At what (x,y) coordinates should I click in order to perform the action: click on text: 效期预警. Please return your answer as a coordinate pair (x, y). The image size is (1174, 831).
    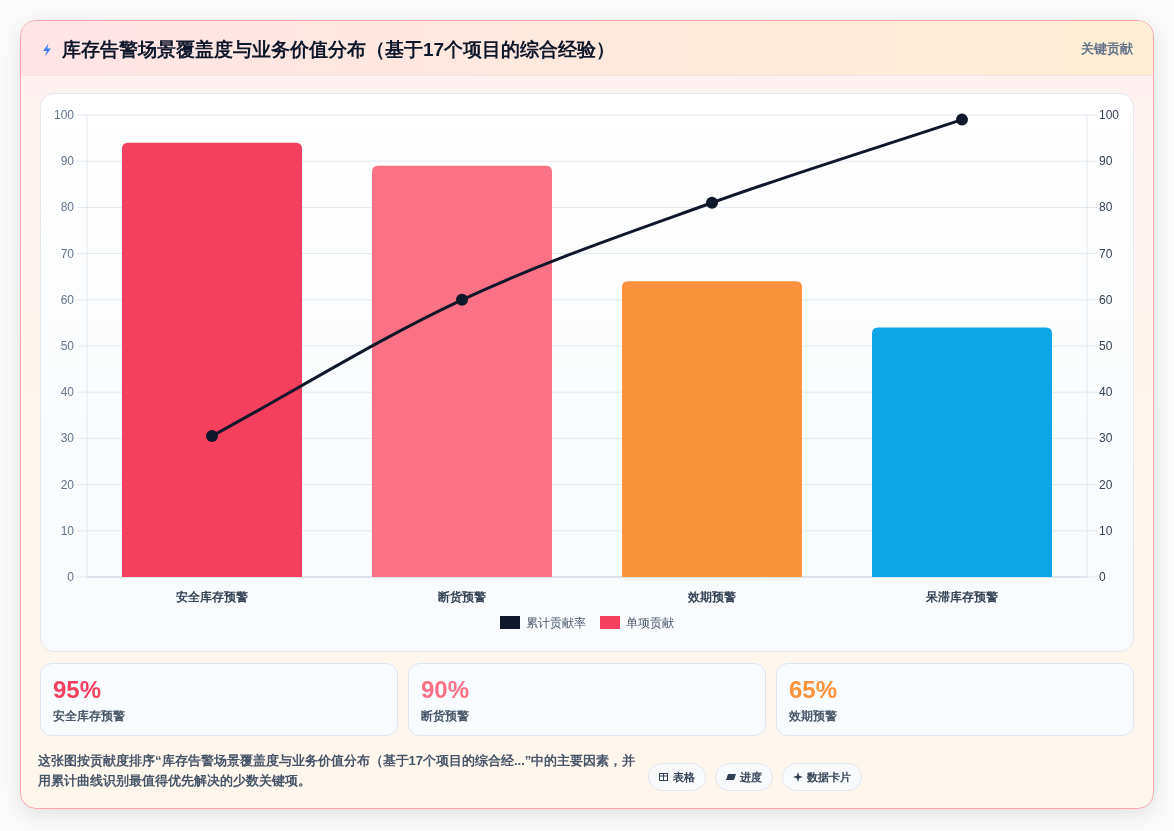
    Looking at the image, I should click on (813, 716).